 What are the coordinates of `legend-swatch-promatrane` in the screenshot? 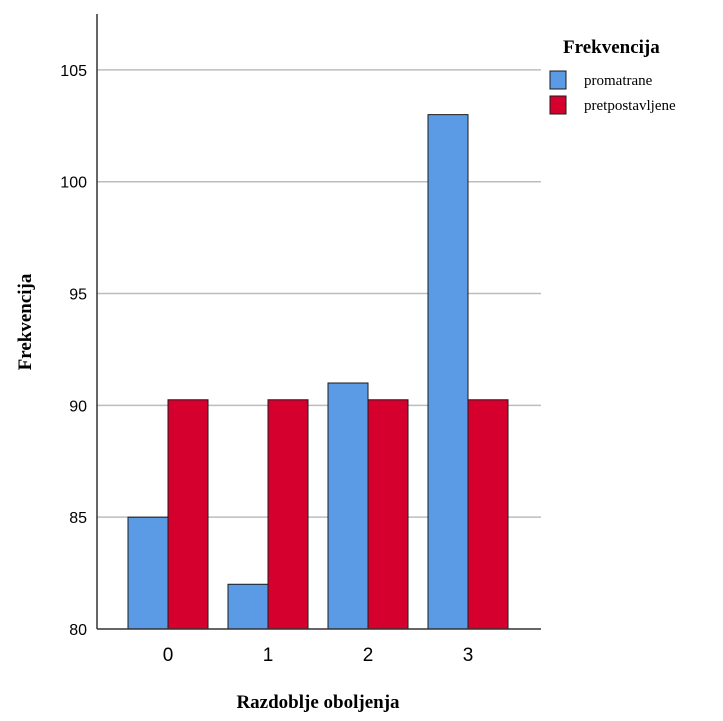 It's located at (558, 80).